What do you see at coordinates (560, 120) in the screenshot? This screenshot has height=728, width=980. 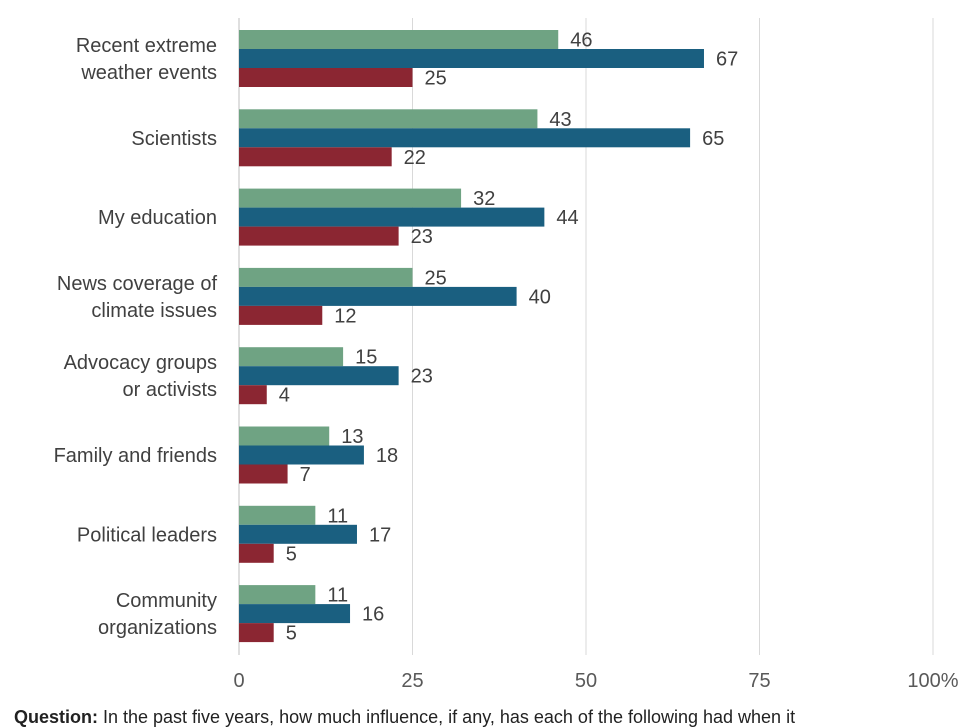 I see `data-label: 43` at bounding box center [560, 120].